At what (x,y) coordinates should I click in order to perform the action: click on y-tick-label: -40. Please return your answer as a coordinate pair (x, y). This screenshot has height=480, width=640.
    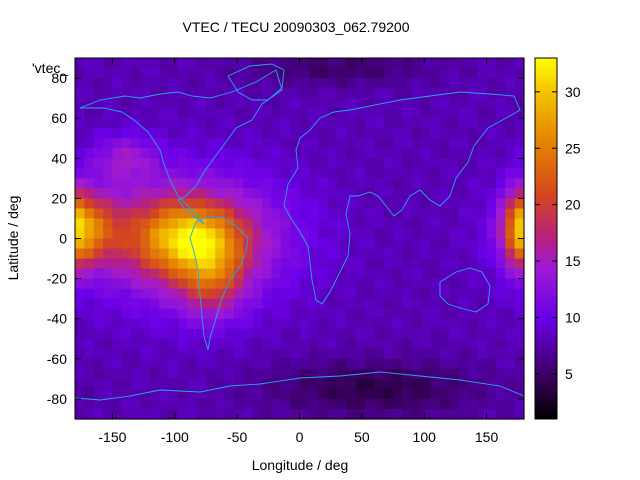
    Looking at the image, I should click on (57, 319).